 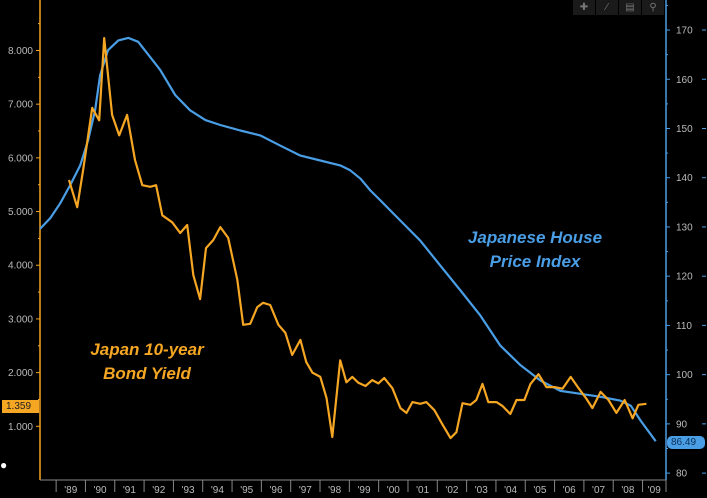 I want to click on x-axis-tick-label: '05, so click(x=539, y=490).